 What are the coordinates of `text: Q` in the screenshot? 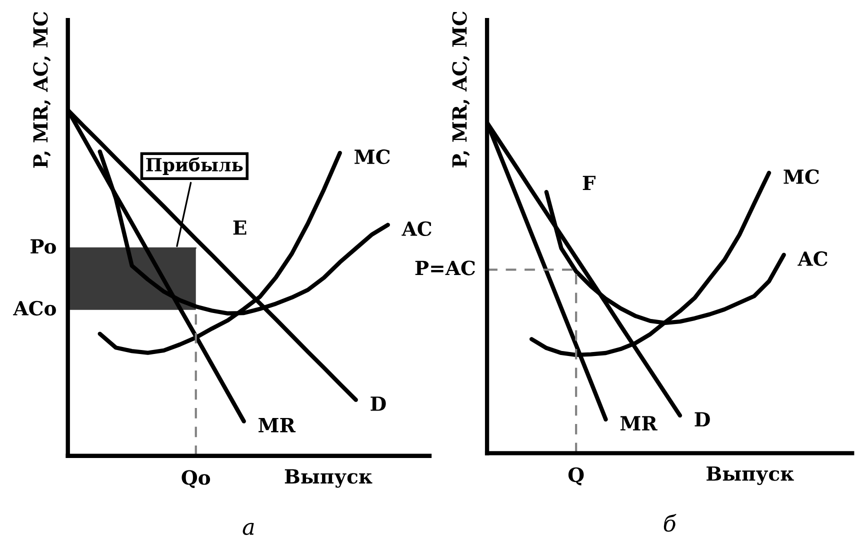 It's located at (576, 476).